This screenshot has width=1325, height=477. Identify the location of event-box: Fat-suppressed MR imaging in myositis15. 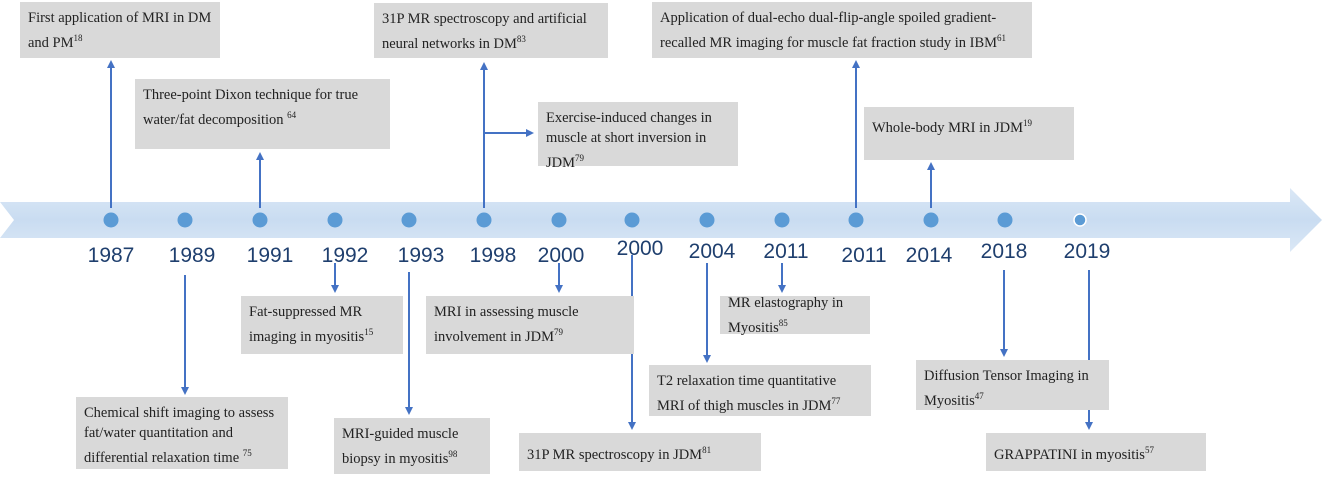
(322, 325).